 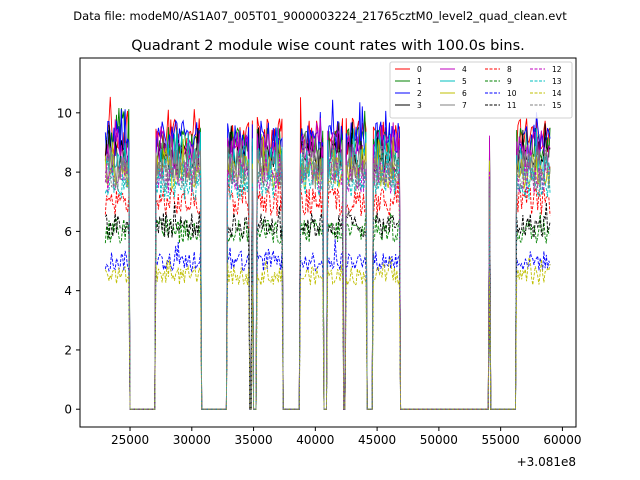 I want to click on y-axis: 0 2 4 6 8 10, so click(x=68, y=261).